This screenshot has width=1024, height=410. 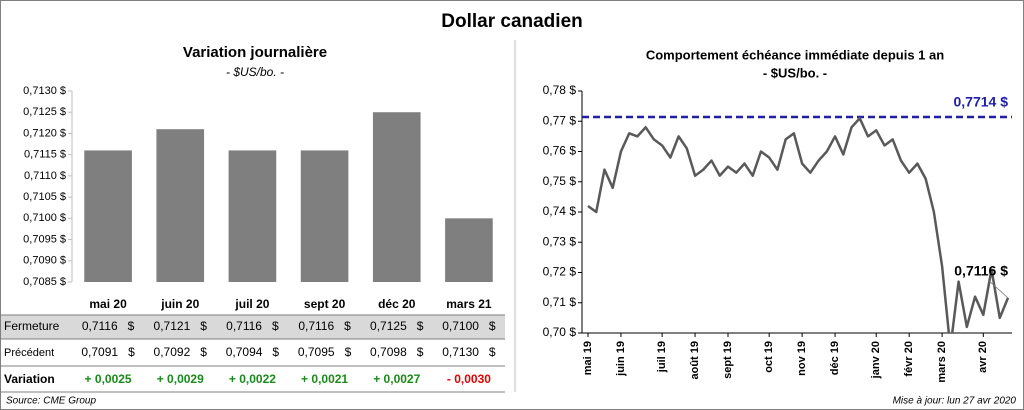 What do you see at coordinates (325, 304) in the screenshot?
I see `x-tick-label: sept 20` at bounding box center [325, 304].